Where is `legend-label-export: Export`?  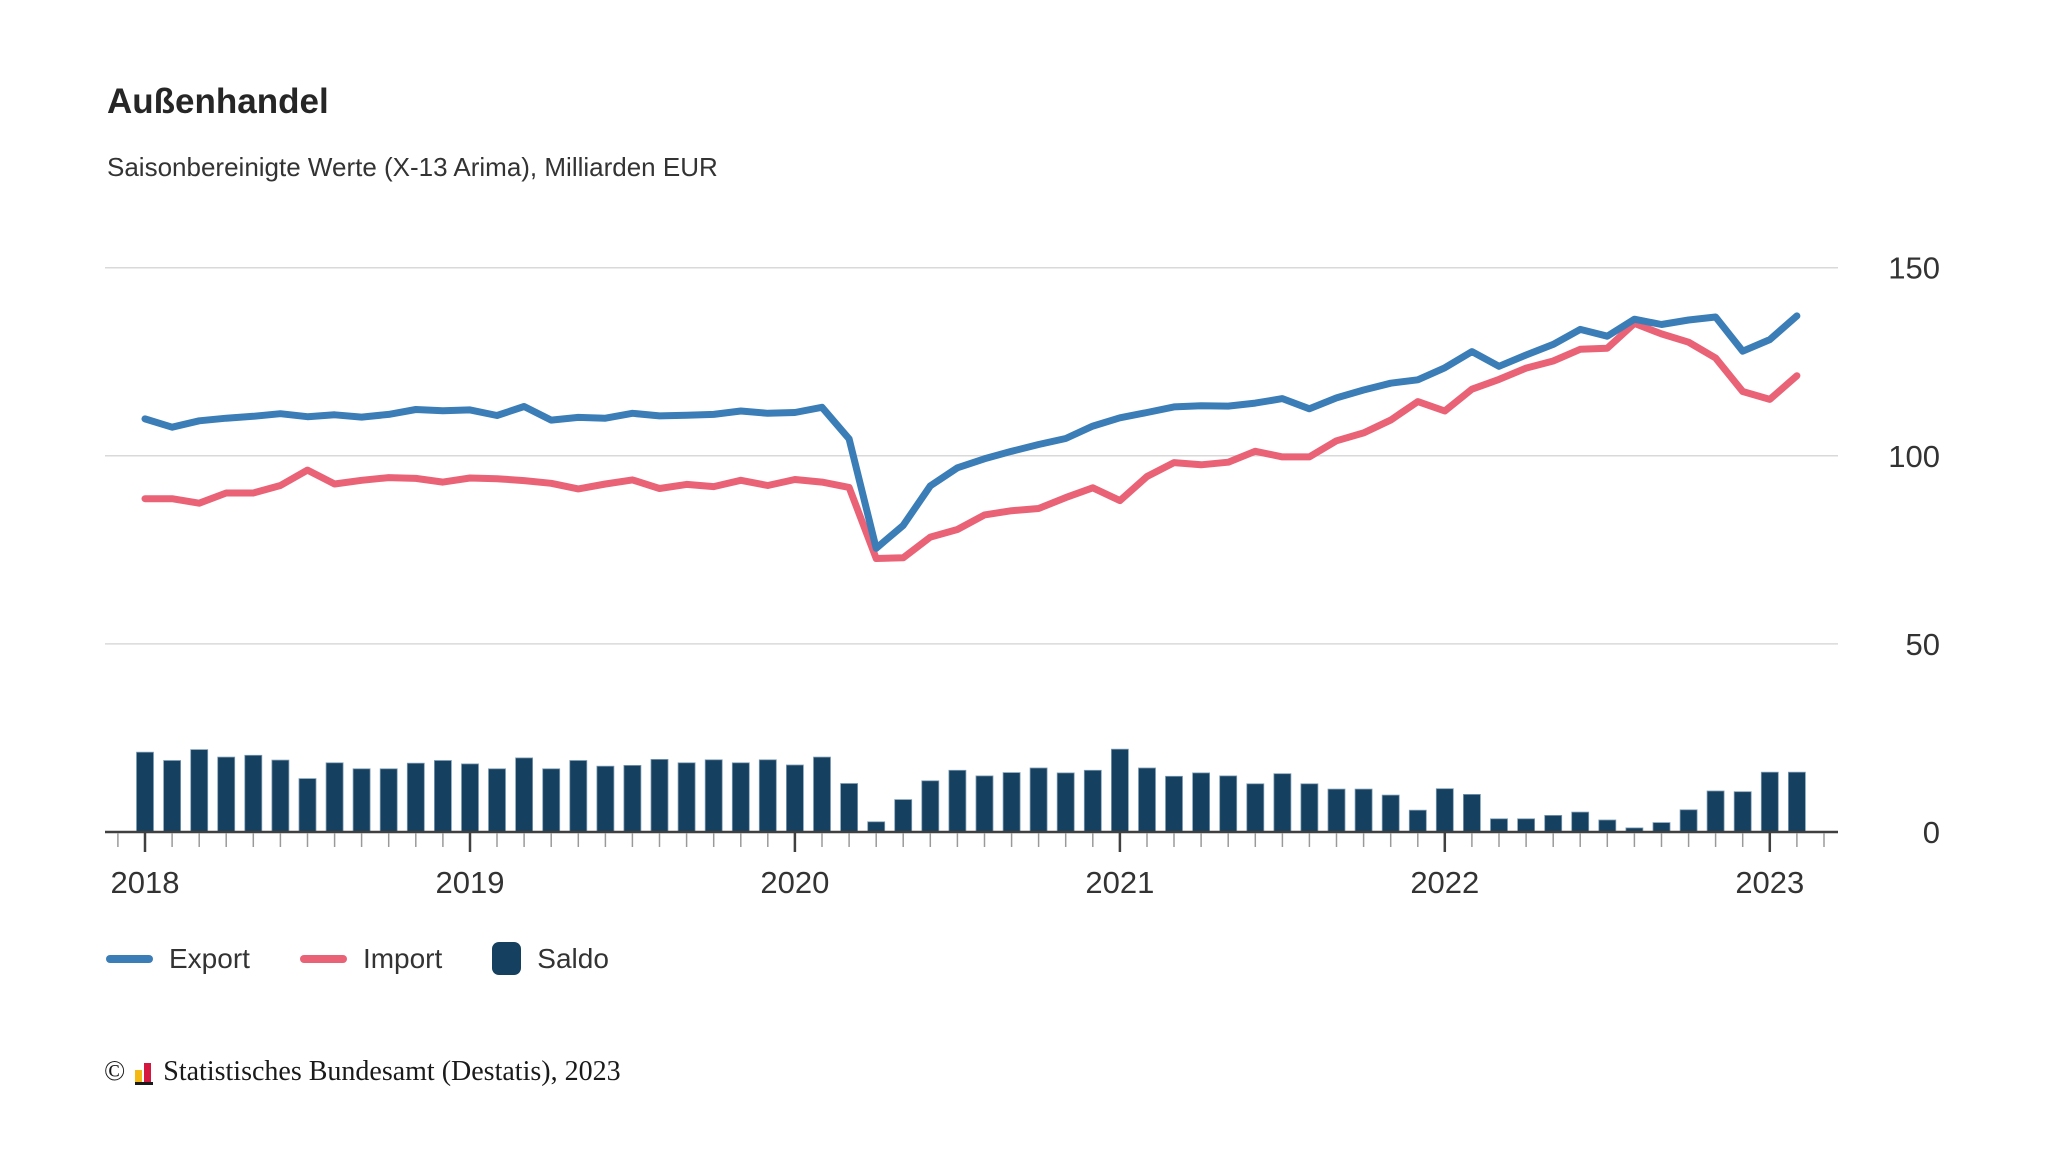 legend-label-export: Export is located at coordinates (209, 958).